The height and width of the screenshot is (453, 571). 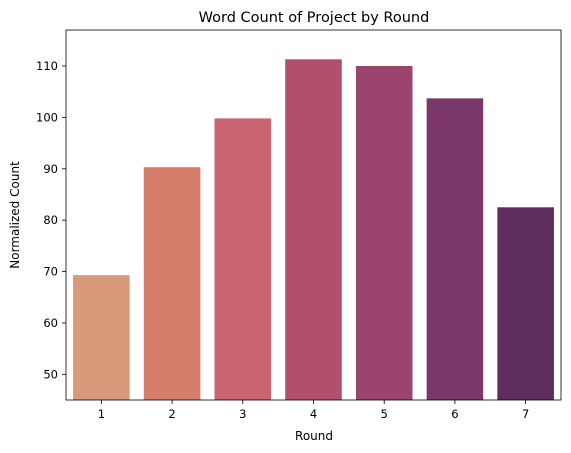 What do you see at coordinates (101, 414) in the screenshot?
I see `x-tick-label: 1` at bounding box center [101, 414].